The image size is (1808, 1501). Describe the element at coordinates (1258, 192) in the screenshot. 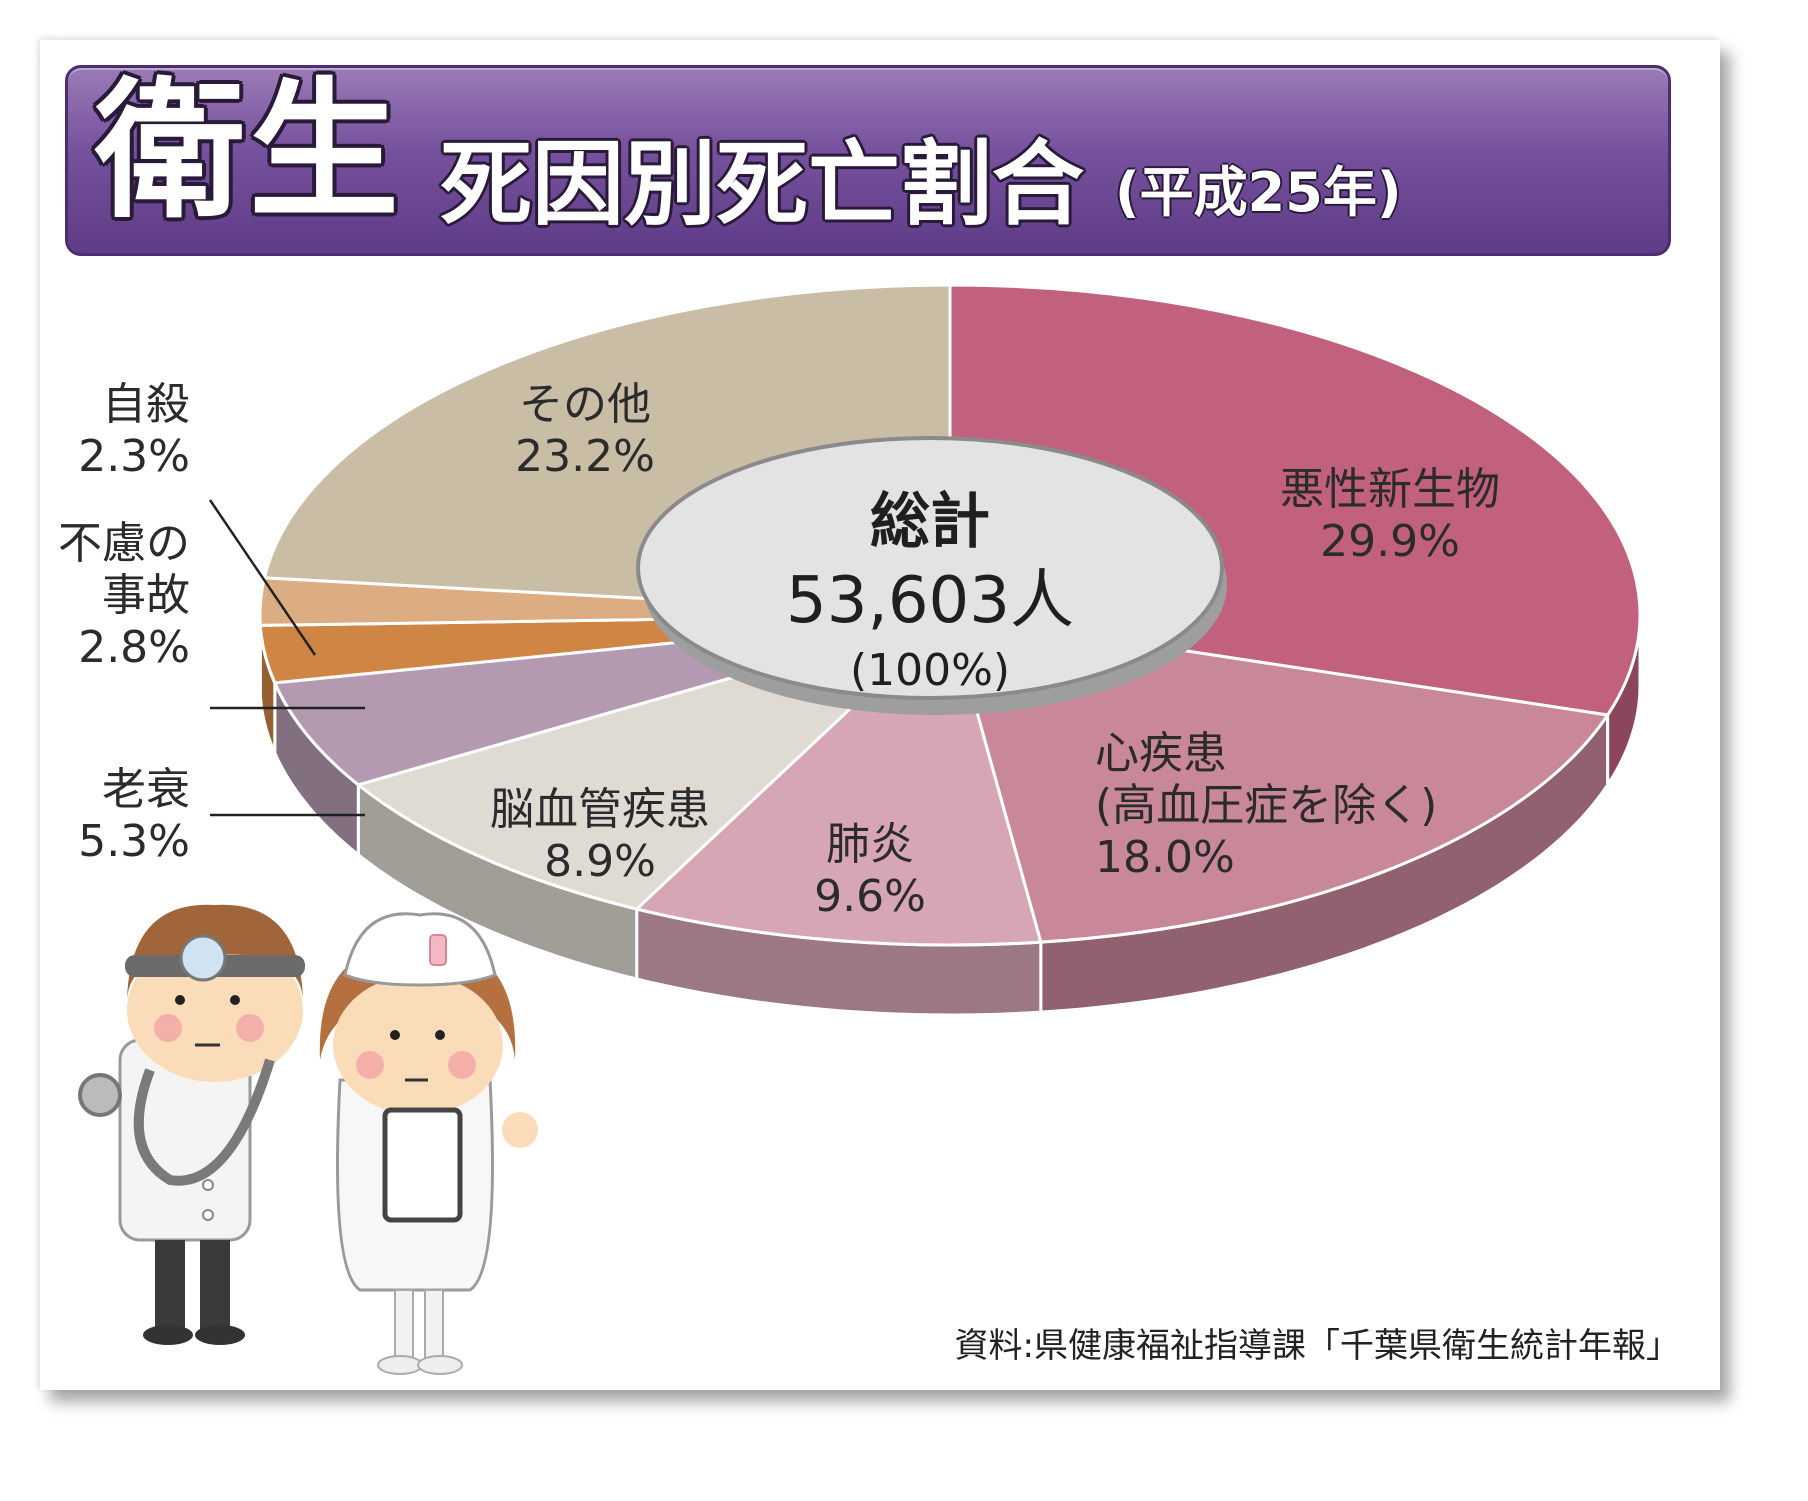

I see `chart-year: (平成25年)` at that location.